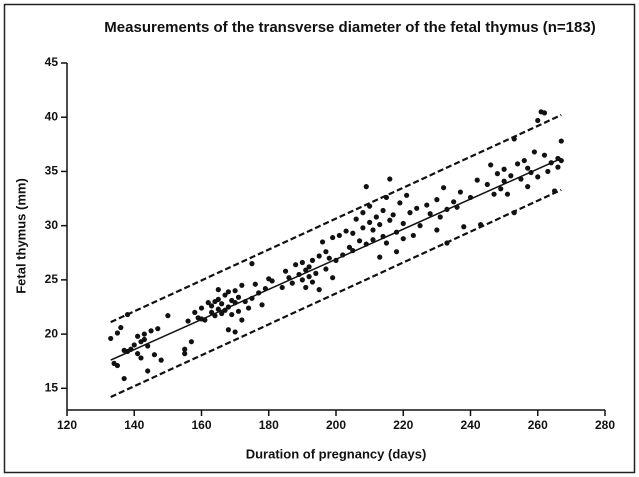 The height and width of the screenshot is (477, 639). What do you see at coordinates (52, 225) in the screenshot?
I see `y-tick-label: 30` at bounding box center [52, 225].